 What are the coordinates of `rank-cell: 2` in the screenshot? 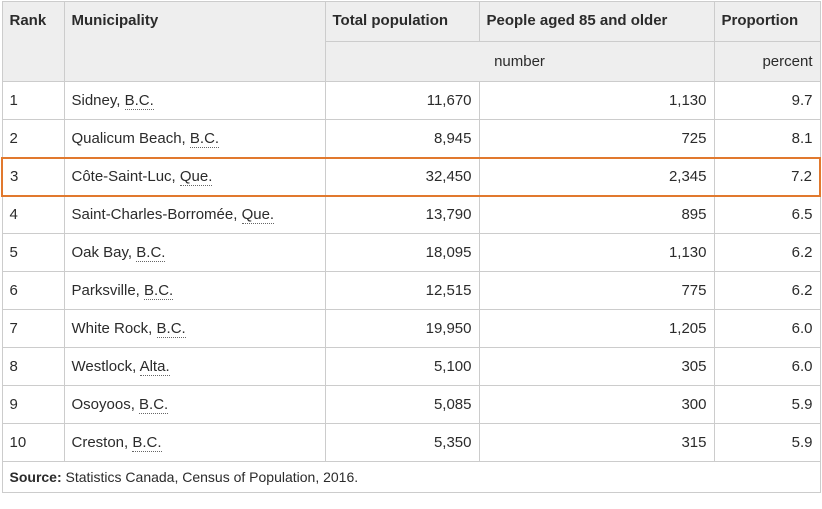 It's located at (33, 138).